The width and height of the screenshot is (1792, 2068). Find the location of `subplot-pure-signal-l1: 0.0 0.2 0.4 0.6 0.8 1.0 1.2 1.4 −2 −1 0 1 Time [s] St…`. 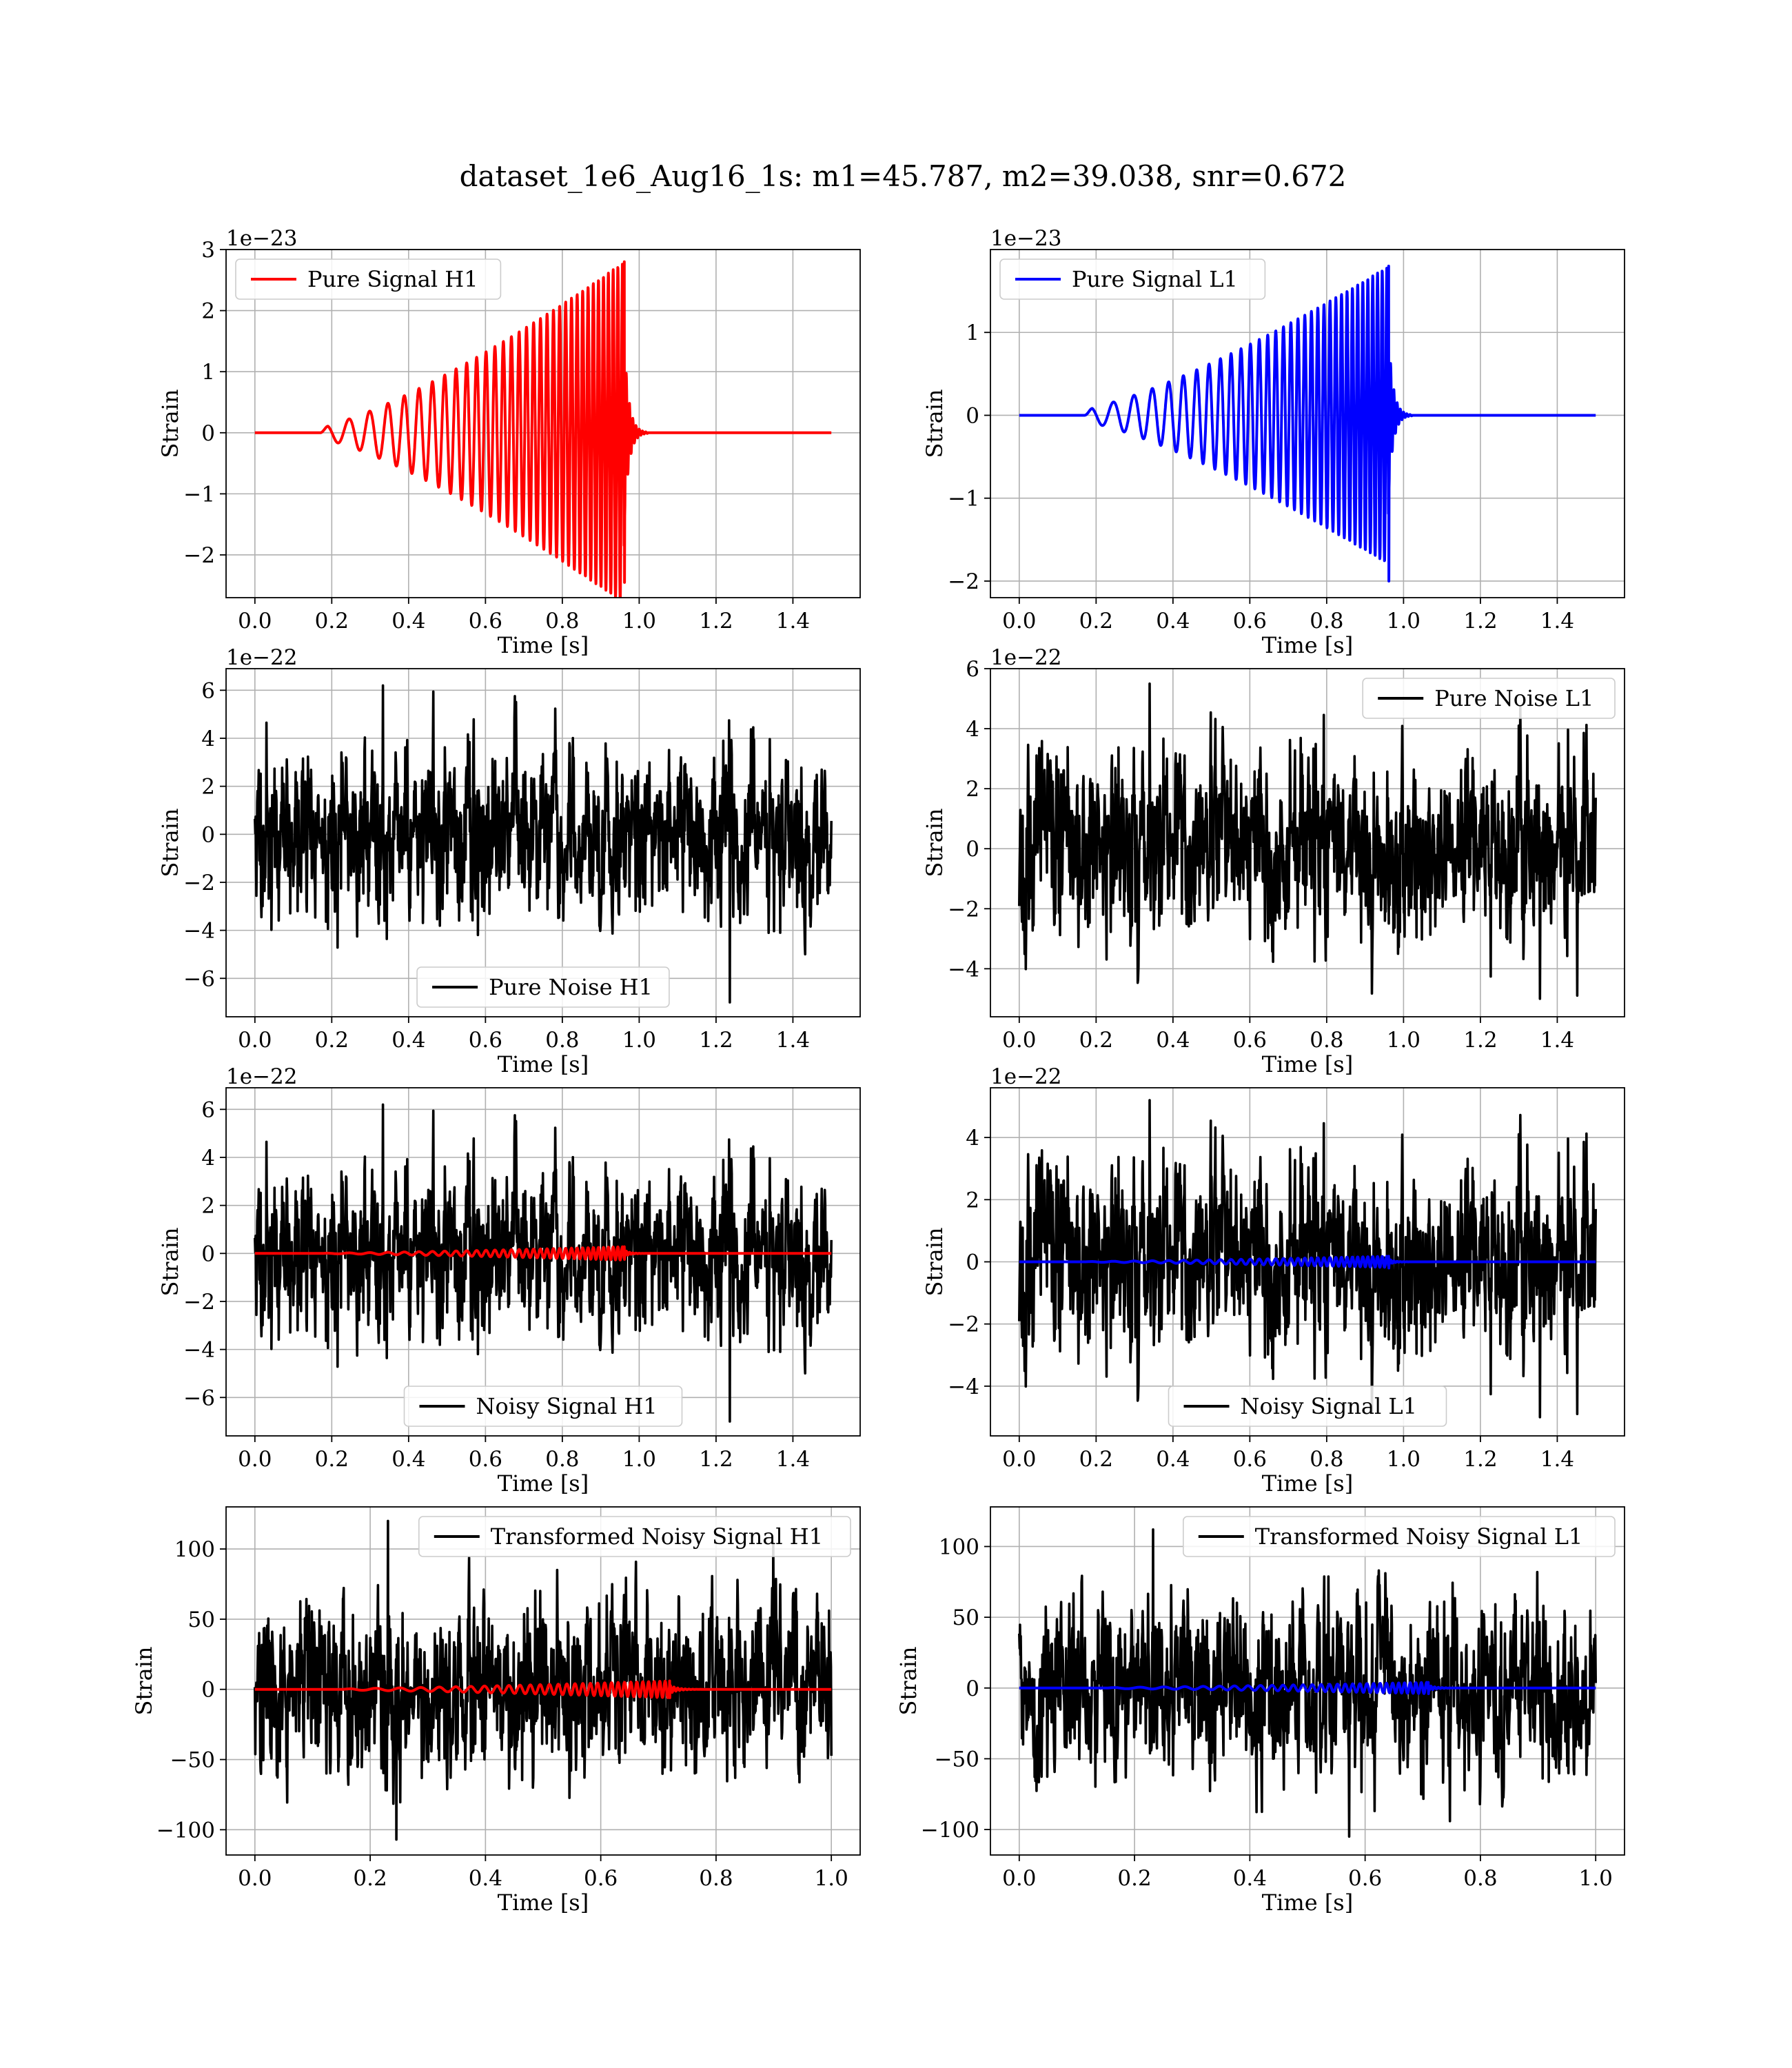

subplot-pure-signal-l1: 0.0 0.2 0.4 0.6 0.8 1.0 1.2 1.4 −2 −1 0 1 Time [s] St… is located at coordinates (1273, 442).